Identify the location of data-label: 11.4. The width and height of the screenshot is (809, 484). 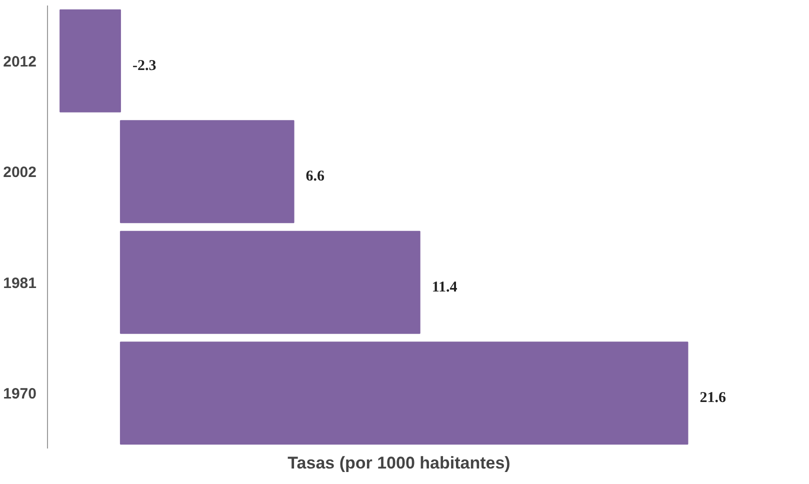
(445, 287).